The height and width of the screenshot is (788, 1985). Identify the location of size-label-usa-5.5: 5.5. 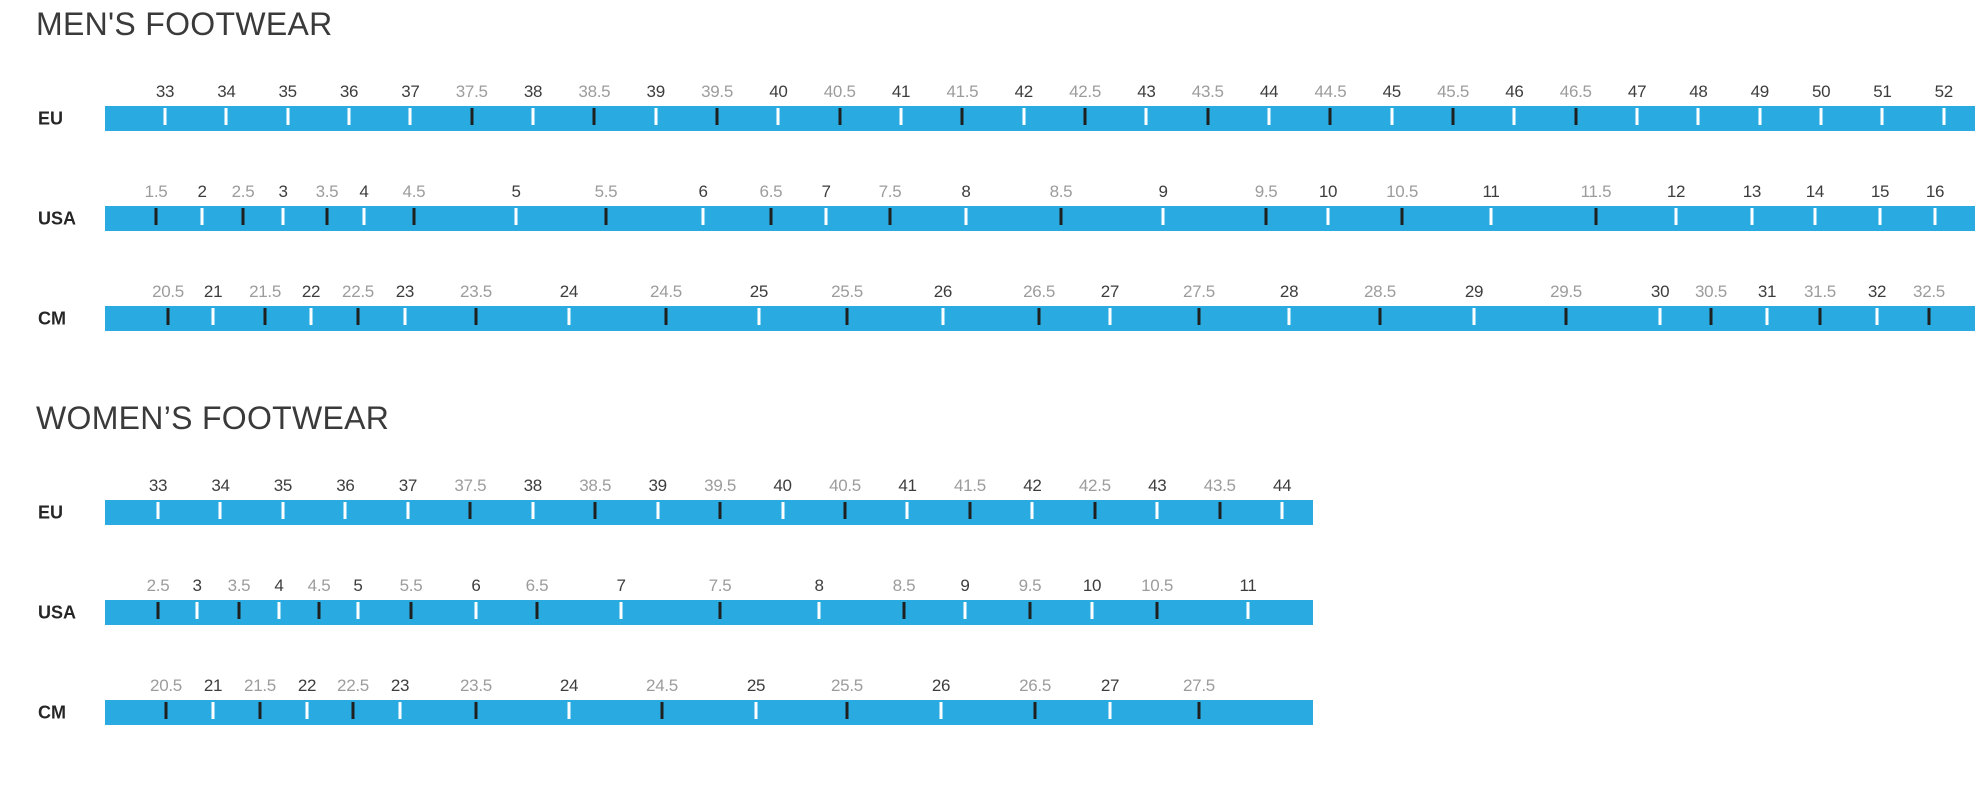
(411, 585).